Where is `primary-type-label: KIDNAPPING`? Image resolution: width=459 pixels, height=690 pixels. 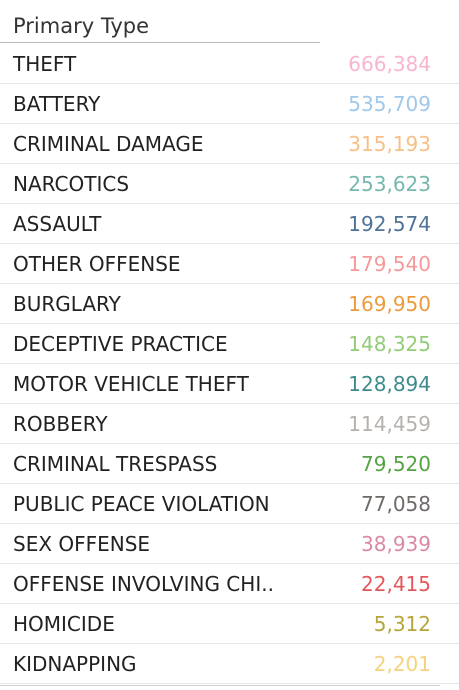 primary-type-label: KIDNAPPING is located at coordinates (75, 664).